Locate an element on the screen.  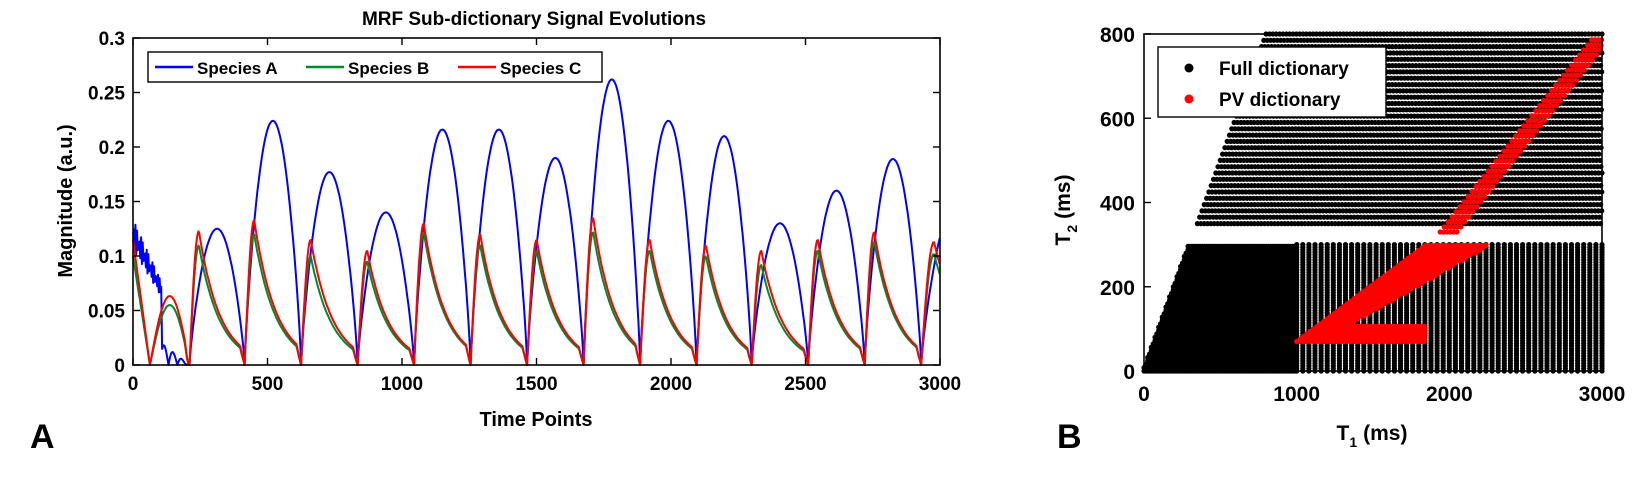
chart-a-y-tick-label: 0.2 is located at coordinates (112, 148).